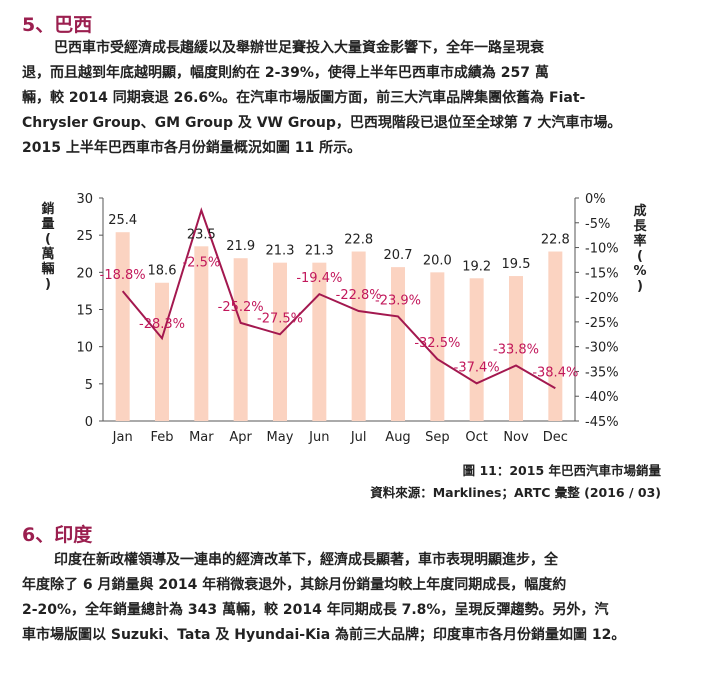 This screenshot has height=691, width=709. Describe the element at coordinates (318, 437) in the screenshot. I see `x-tick-label: Jun` at that location.